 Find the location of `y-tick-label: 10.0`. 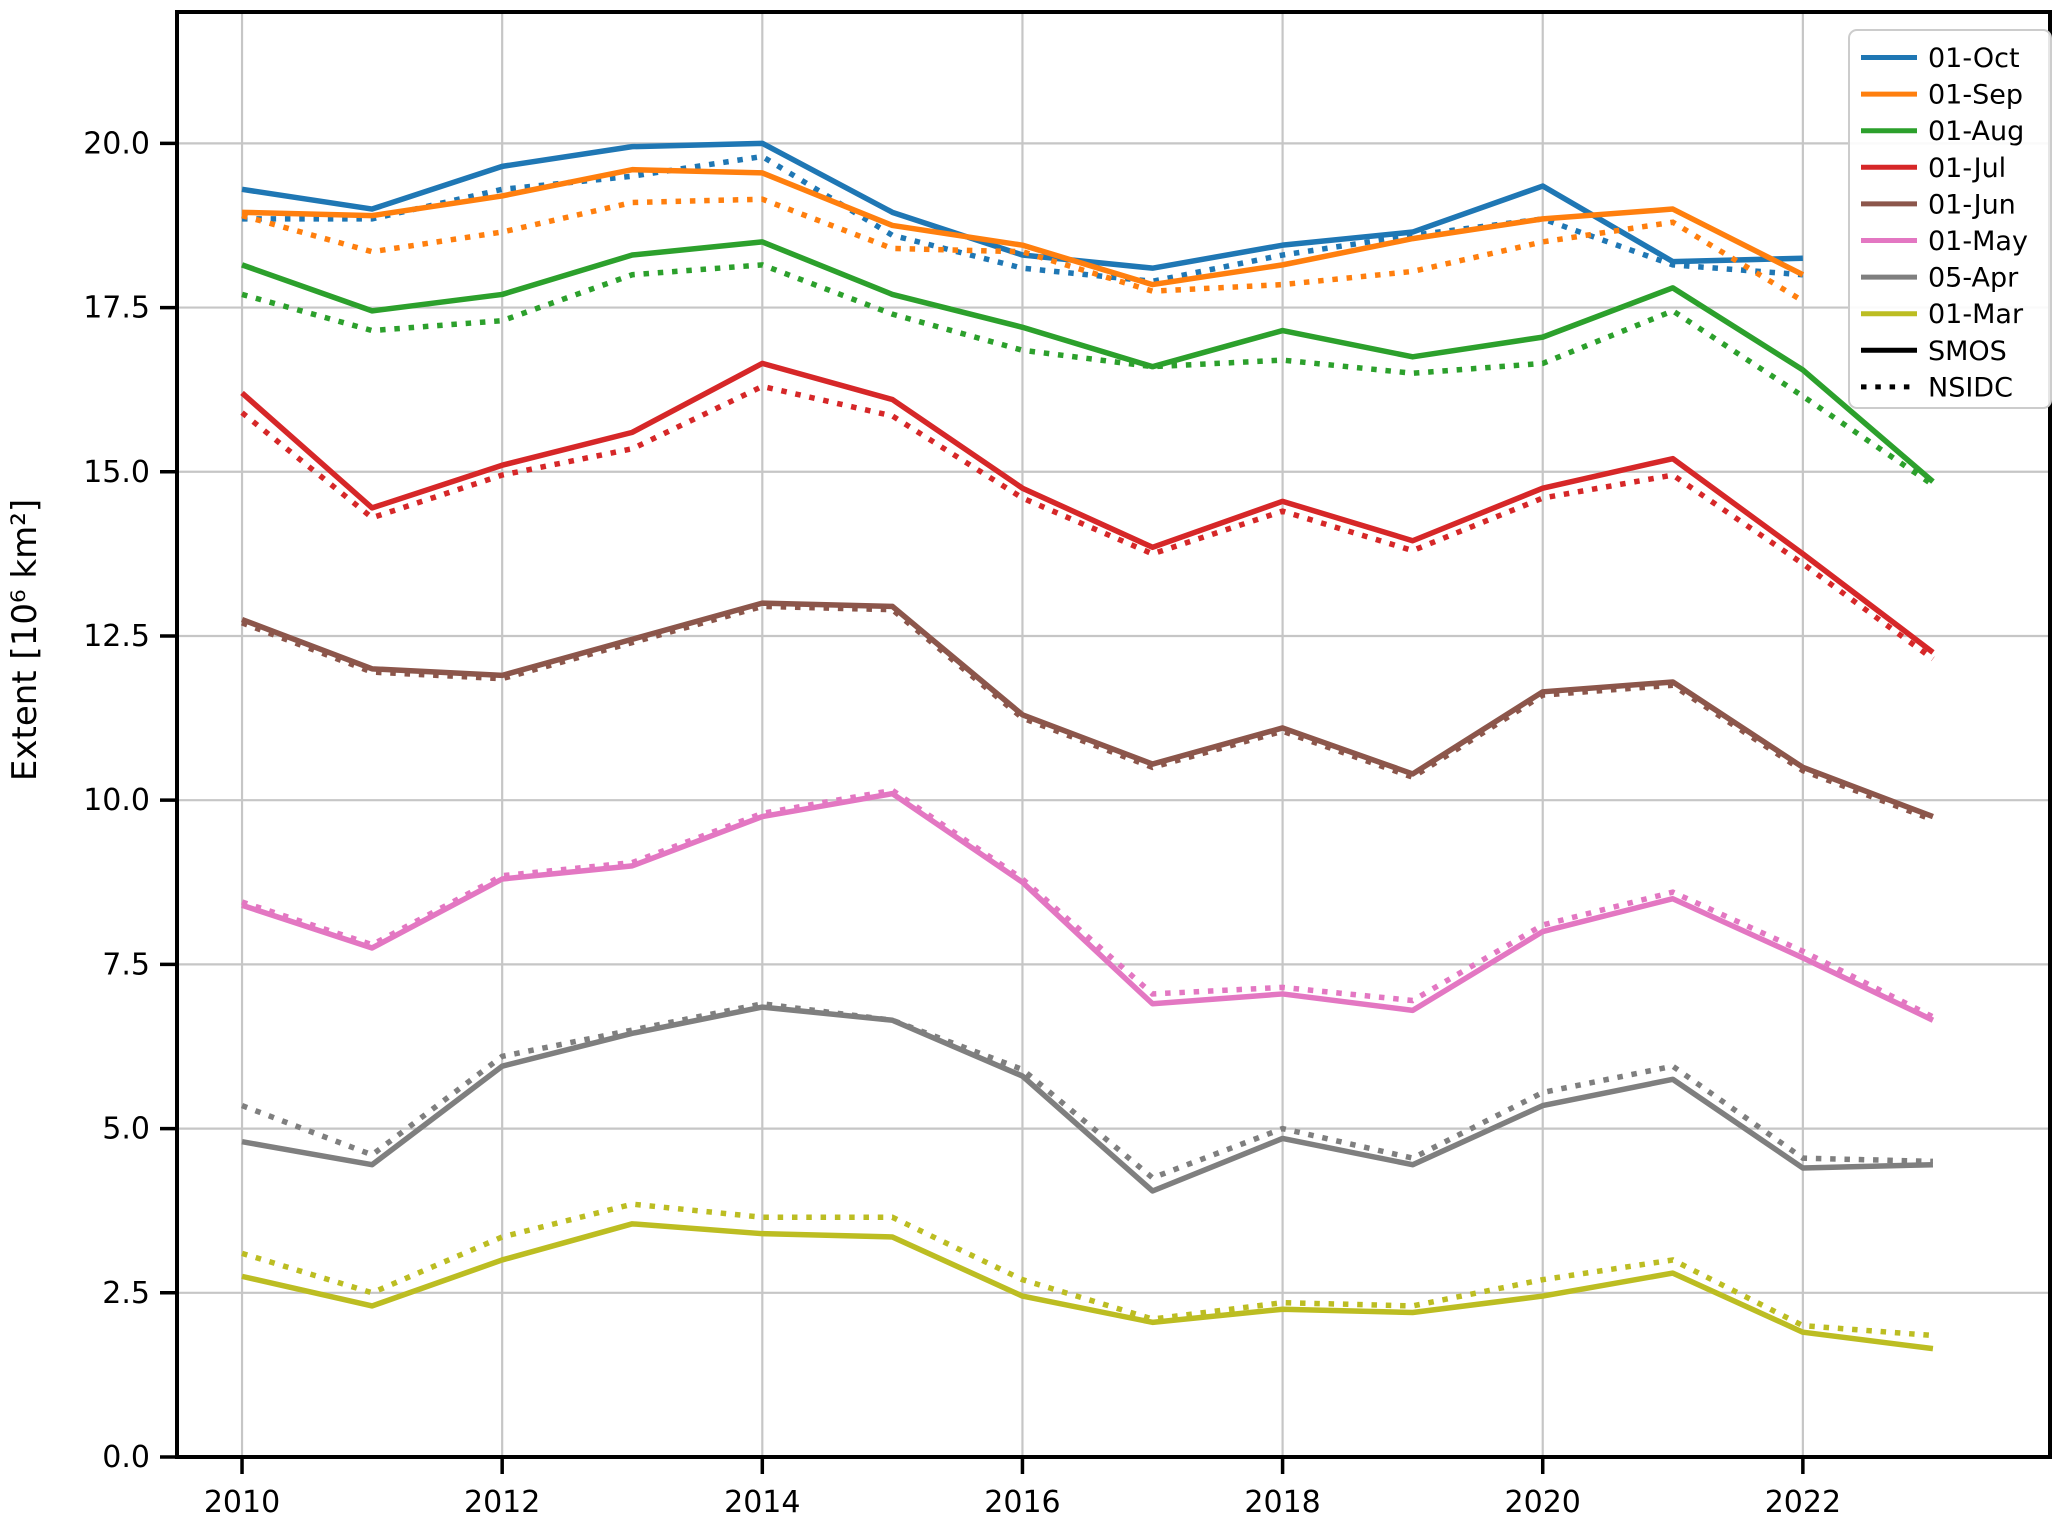

y-tick-label: 10.0 is located at coordinates (116, 800).